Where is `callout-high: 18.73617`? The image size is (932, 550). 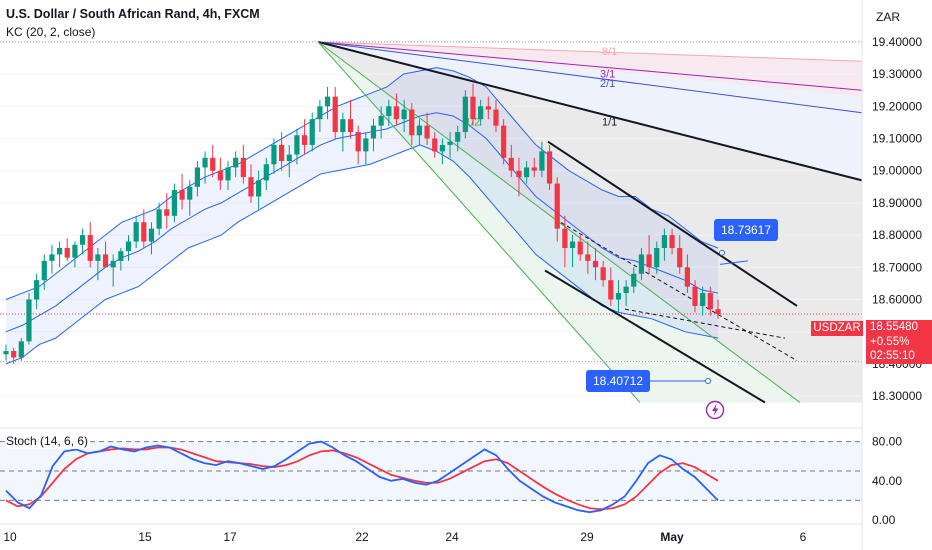 callout-high: 18.73617 is located at coordinates (746, 242).